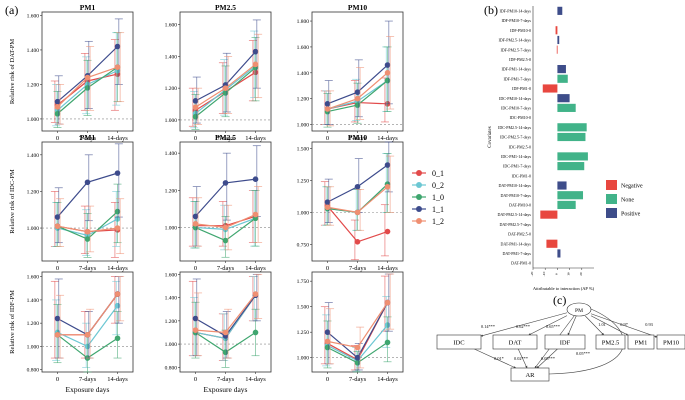 This screenshot has width=685, height=400. What do you see at coordinates (561, 69) in the screenshot?
I see `bar-IDF-PM1-14-days` at bounding box center [561, 69].